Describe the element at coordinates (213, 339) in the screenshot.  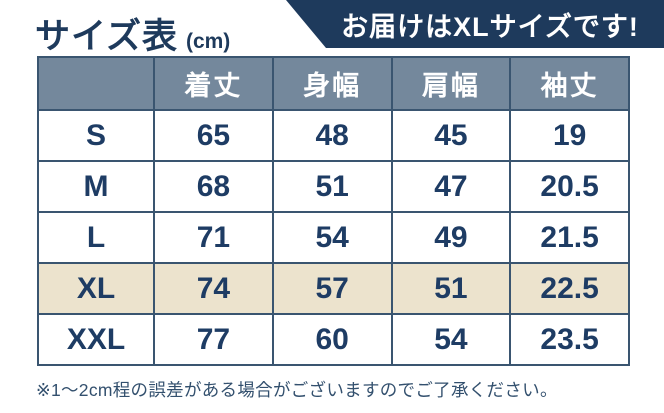
I see `cell-value: 77` at that location.